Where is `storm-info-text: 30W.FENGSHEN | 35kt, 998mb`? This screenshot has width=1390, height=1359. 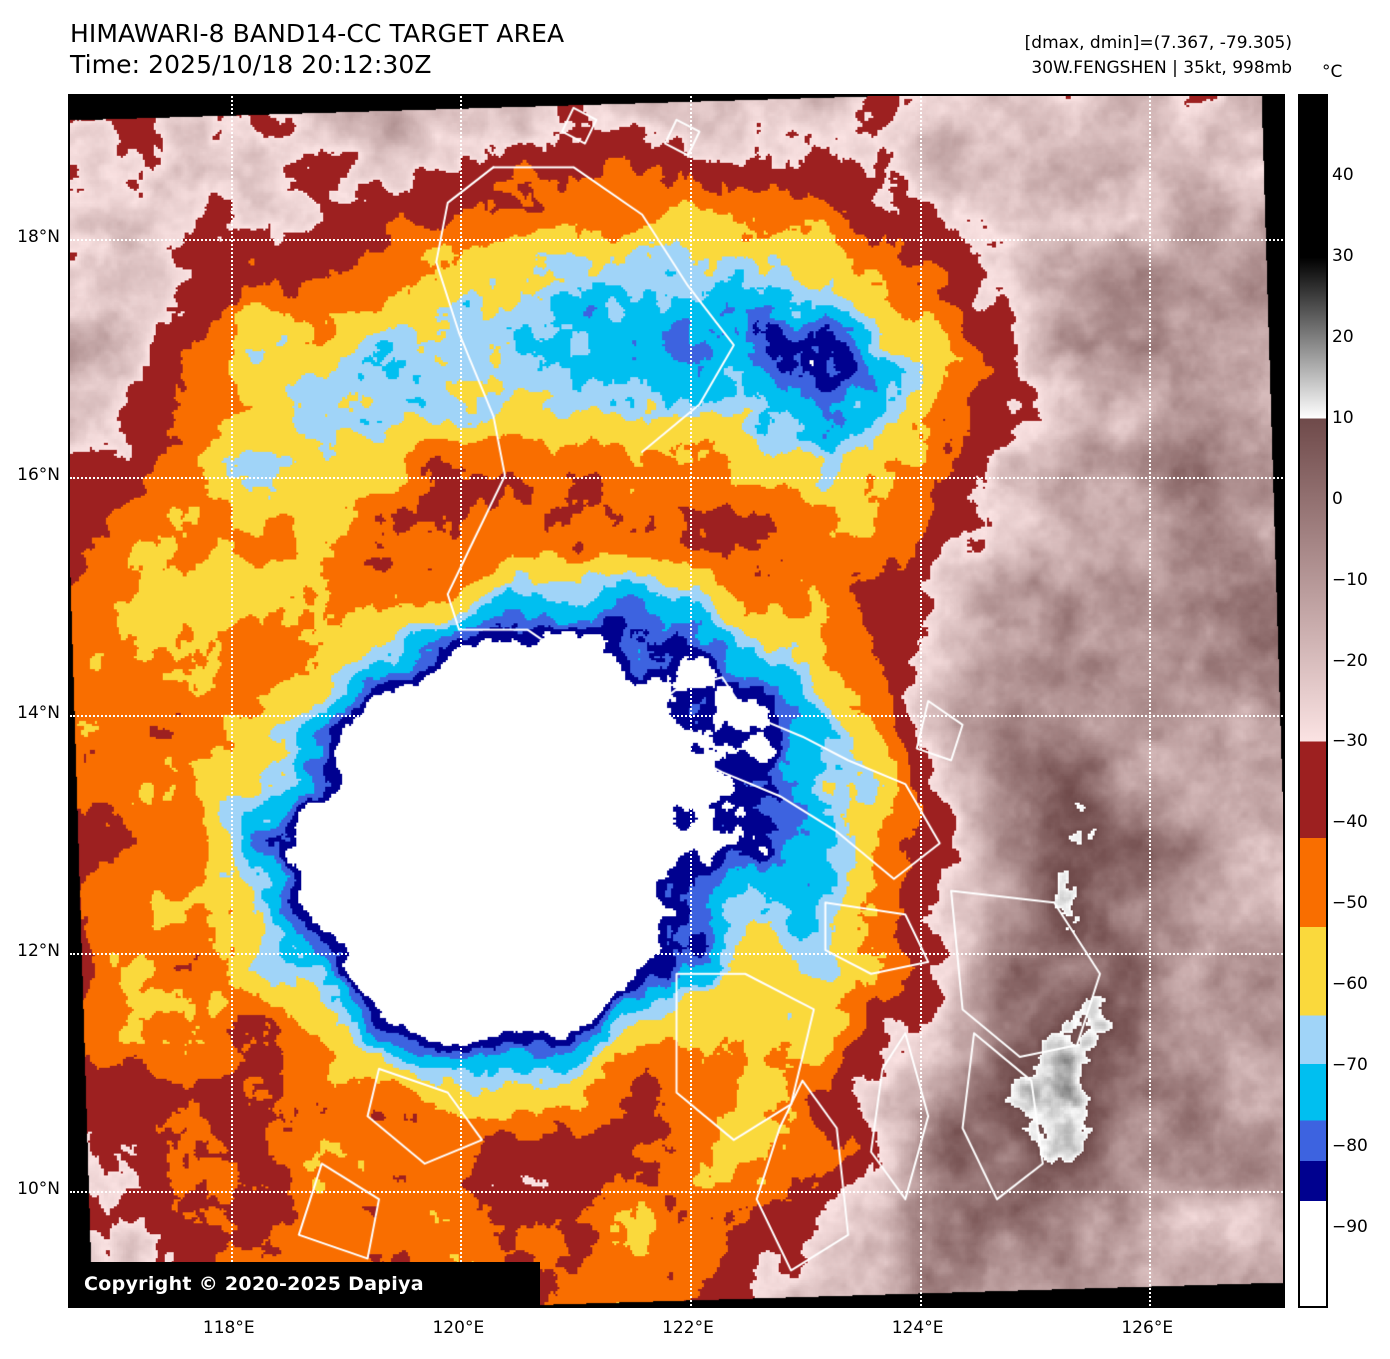
storm-info-text: 30W.FENGSHEN | 35kt, 998mb is located at coordinates (1161, 68).